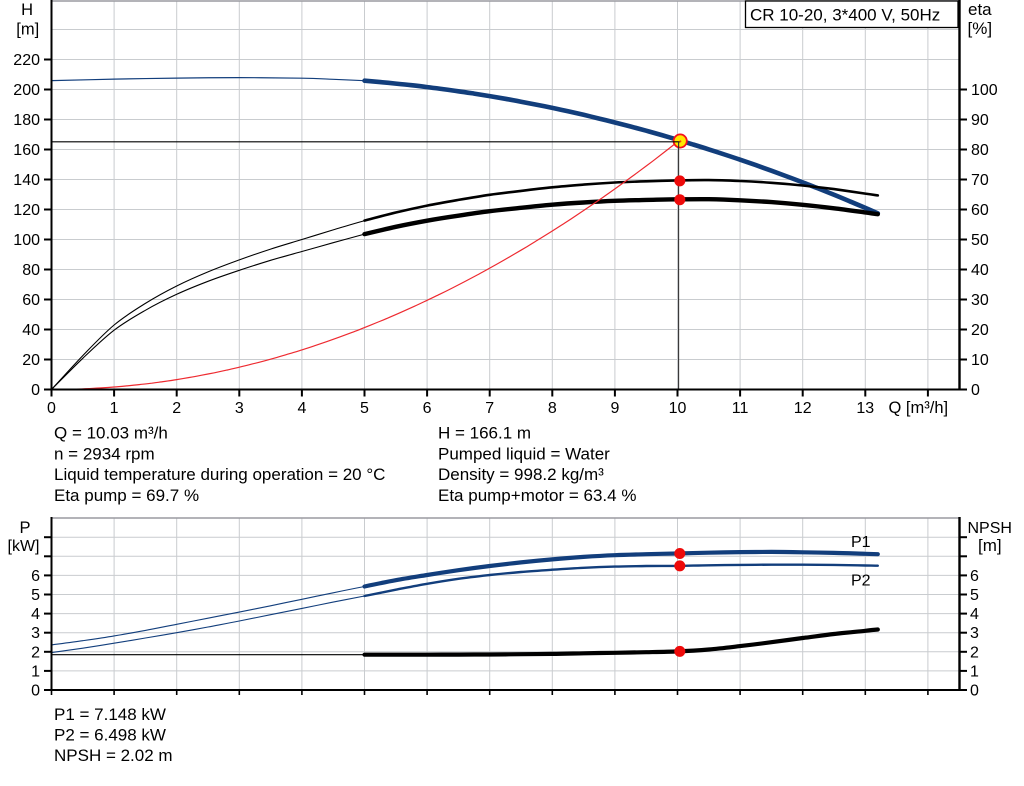 This screenshot has width=1024, height=786. Describe the element at coordinates (26, 180) in the screenshot. I see `svg-text: 140` at that location.